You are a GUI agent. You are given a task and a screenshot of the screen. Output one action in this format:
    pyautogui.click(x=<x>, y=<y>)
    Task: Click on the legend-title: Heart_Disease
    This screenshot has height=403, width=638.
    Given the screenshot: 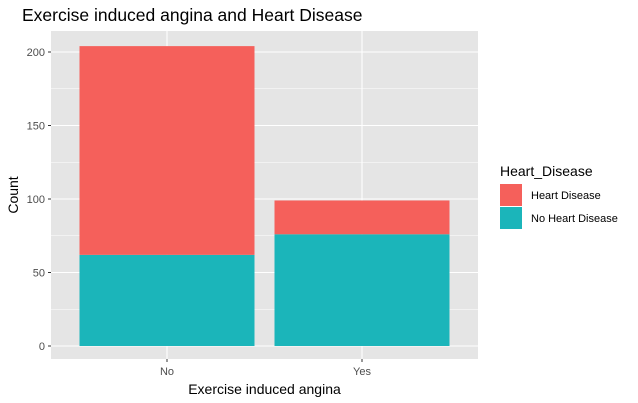 What is the action you would take?
    pyautogui.click(x=546, y=171)
    